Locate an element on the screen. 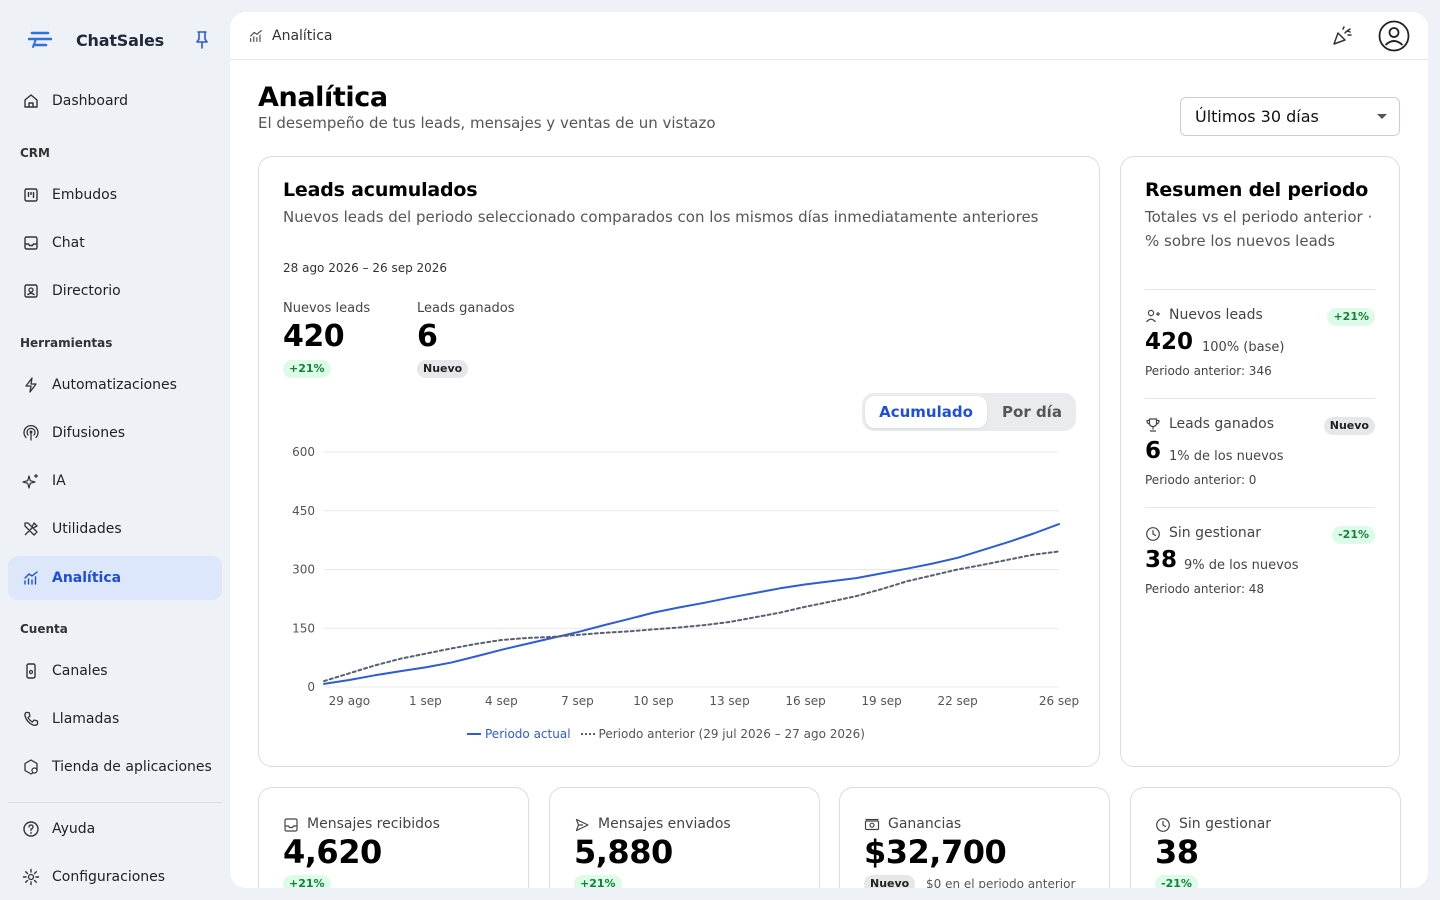  legend-current: Periodo actual is located at coordinates (528, 734).